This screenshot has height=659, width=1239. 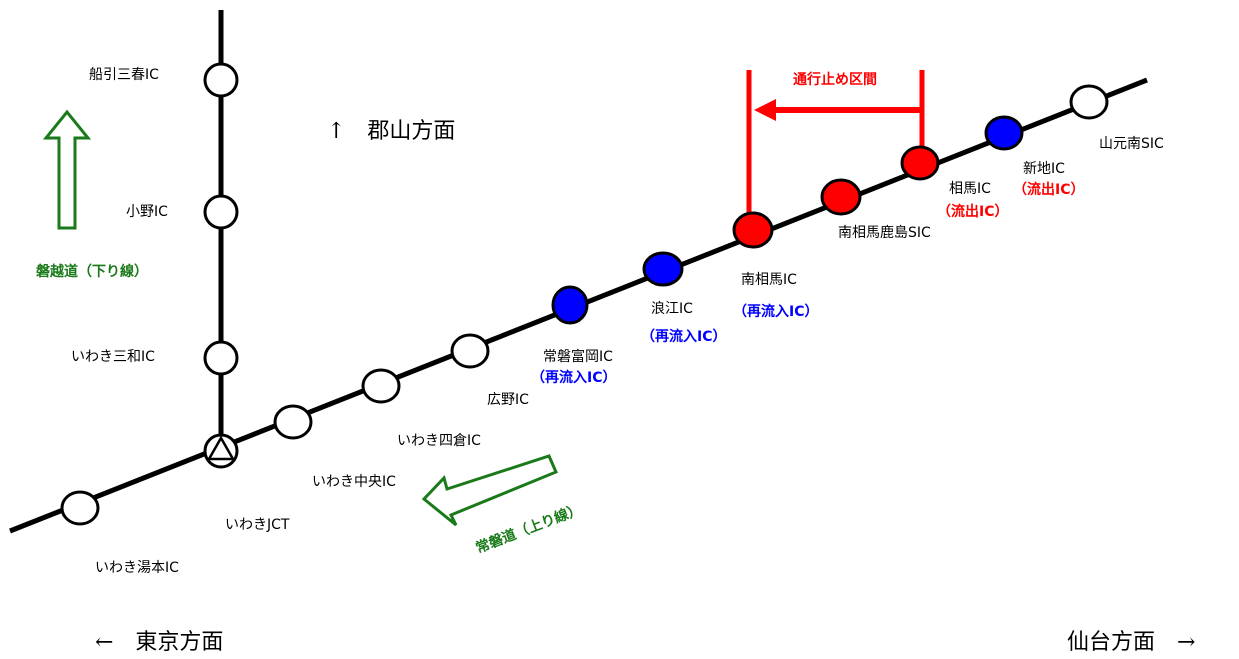 I want to click on joban-ic-closed: 南相馬鹿島SIC, so click(x=875, y=209).